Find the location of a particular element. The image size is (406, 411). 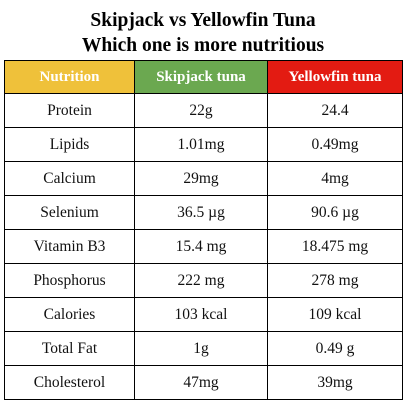

header-yellowfin-tuna: Yellowfin tuna is located at coordinates (335, 77).